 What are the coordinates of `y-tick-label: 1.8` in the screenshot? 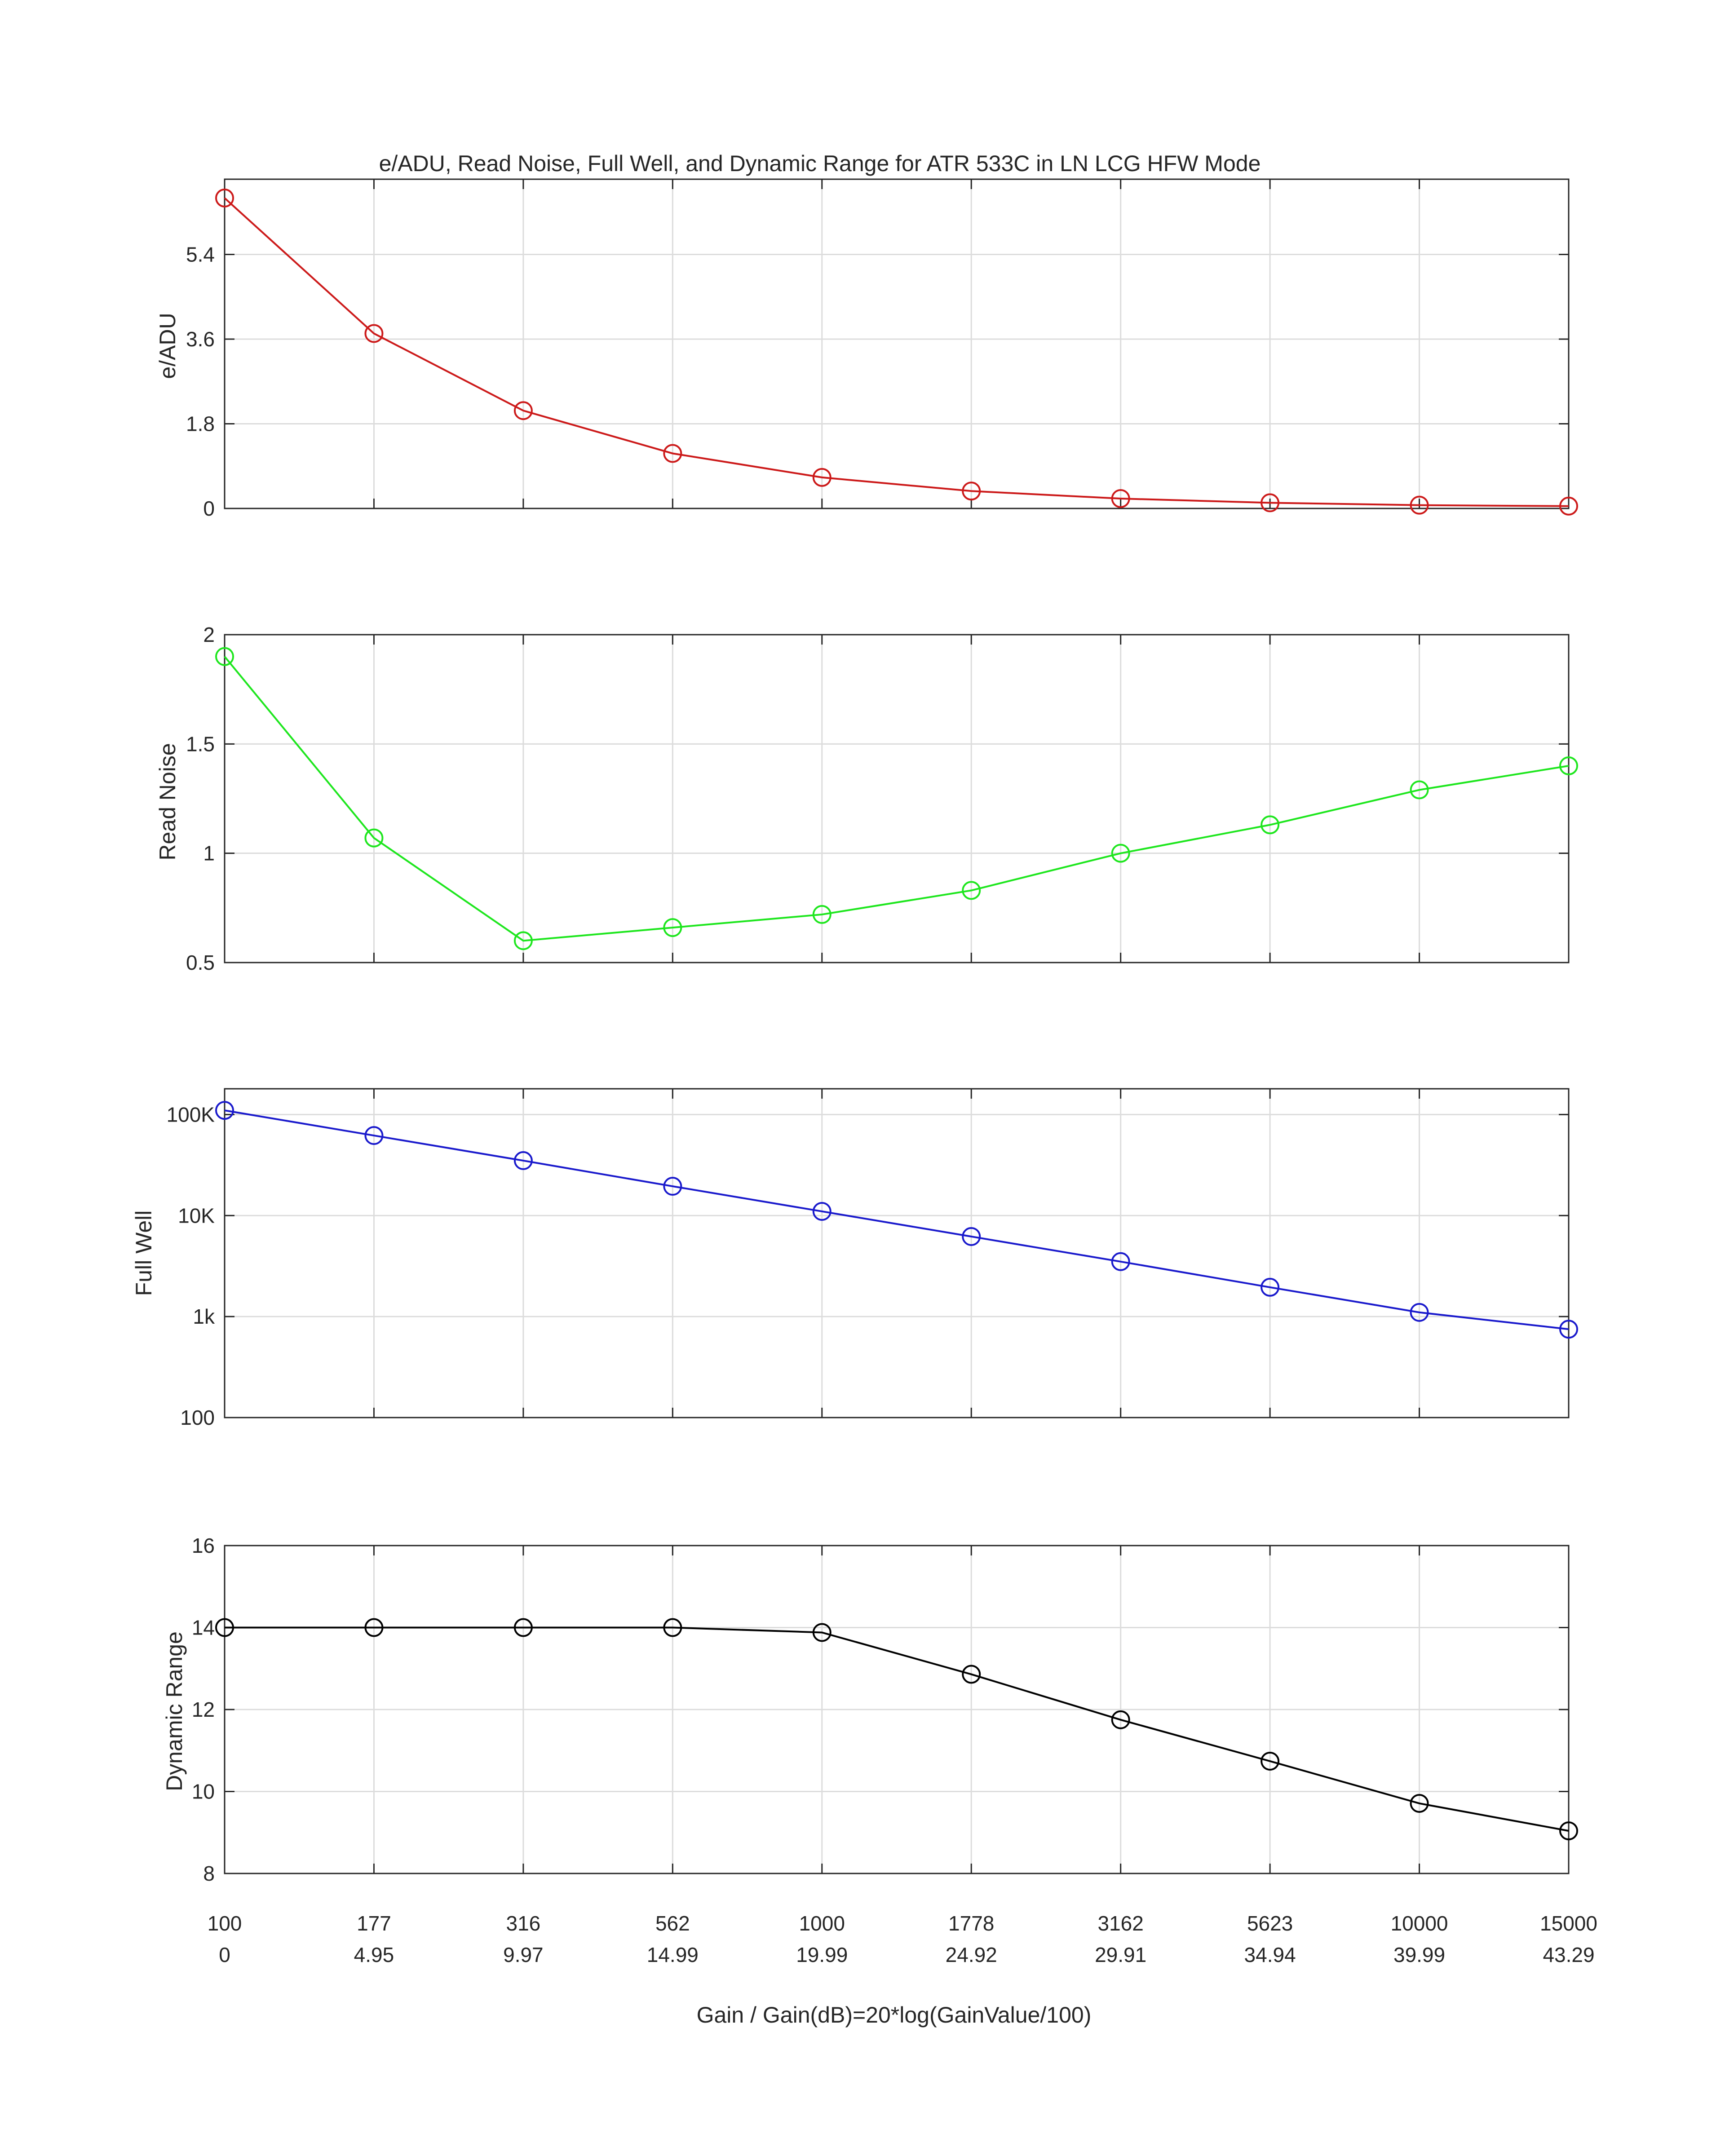 It's located at (200, 424).